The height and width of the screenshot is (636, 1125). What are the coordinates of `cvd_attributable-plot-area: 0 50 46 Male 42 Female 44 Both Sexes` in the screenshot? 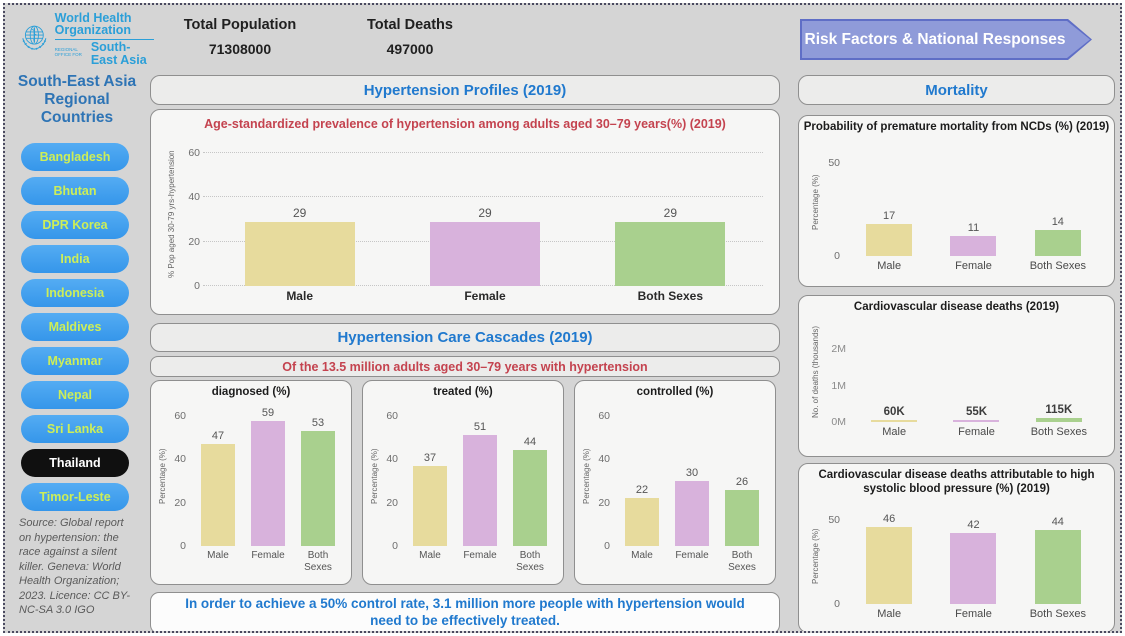 It's located at (964, 564).